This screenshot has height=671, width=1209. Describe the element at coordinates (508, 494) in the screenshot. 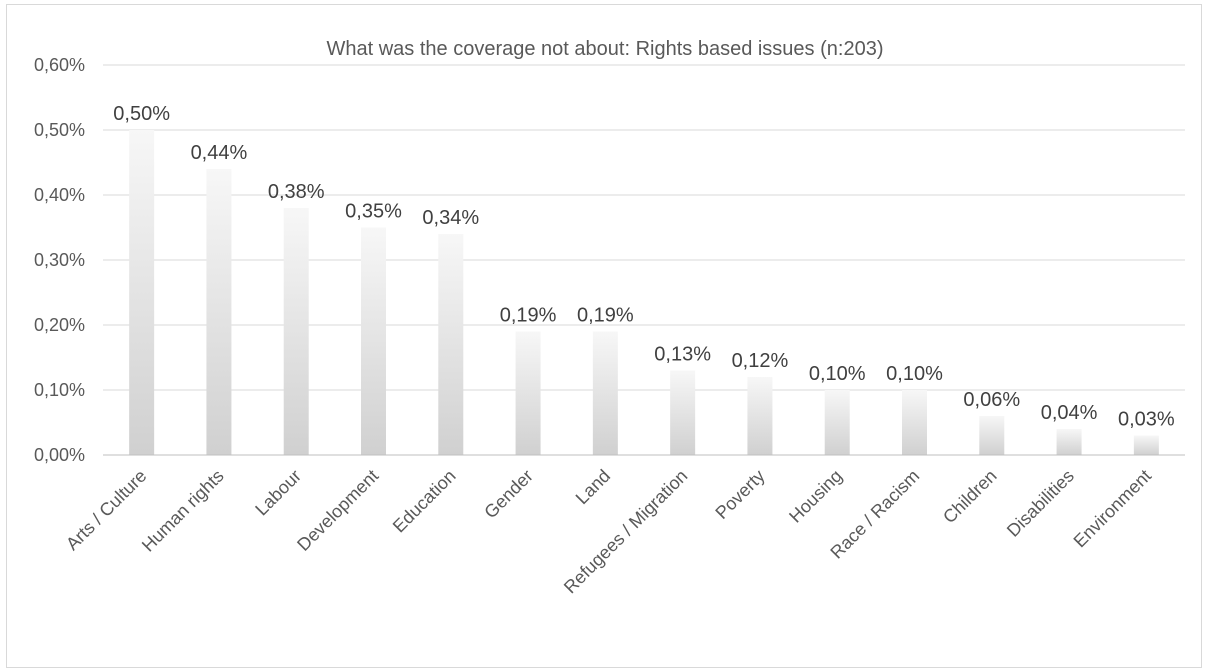

I see `category-label: Gender` at that location.